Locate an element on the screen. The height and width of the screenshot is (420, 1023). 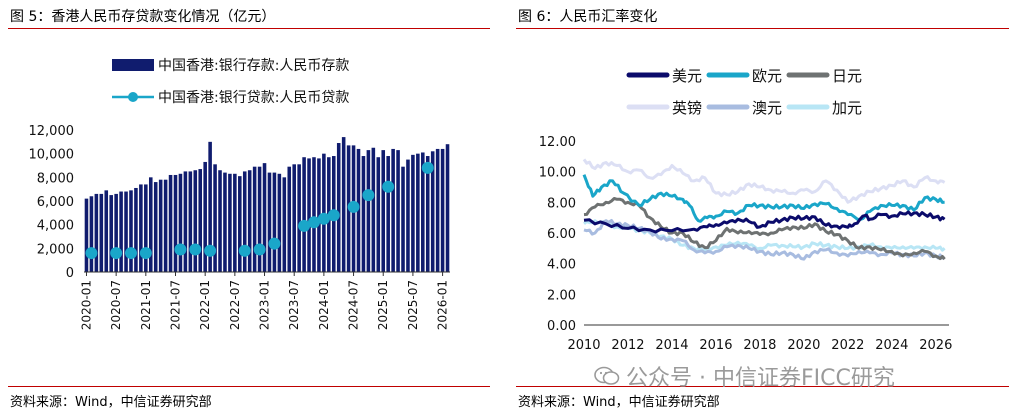
figure-5-source: 资料来源：Wind，中信证券研究部 is located at coordinates (111, 402).